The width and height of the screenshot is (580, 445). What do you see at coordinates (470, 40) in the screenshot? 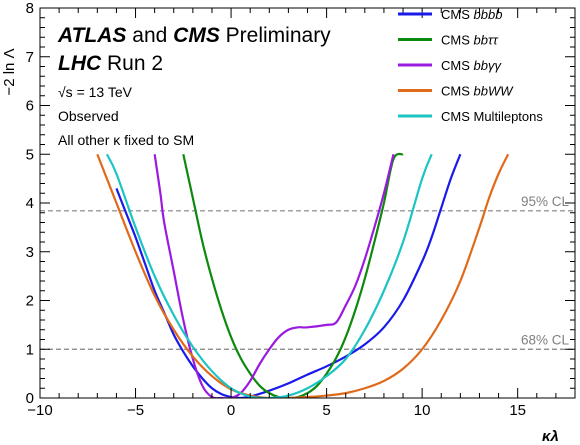
I see `legend-label-1: CMS bbττ` at bounding box center [470, 40].